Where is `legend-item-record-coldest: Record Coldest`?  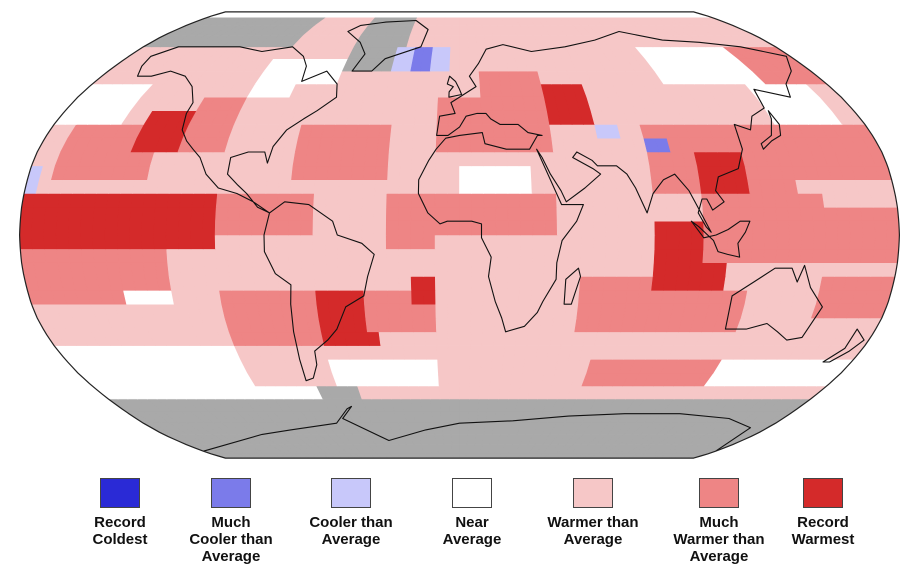
legend-item-record-coldest: Record Coldest is located at coordinates (120, 513).